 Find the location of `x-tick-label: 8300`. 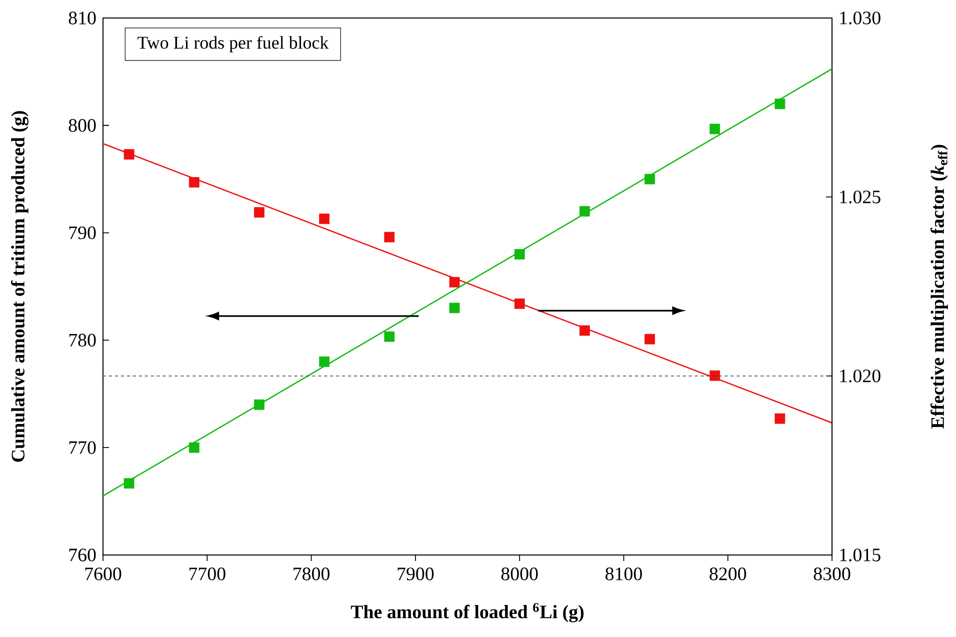

x-tick-label: 8300 is located at coordinates (832, 574).